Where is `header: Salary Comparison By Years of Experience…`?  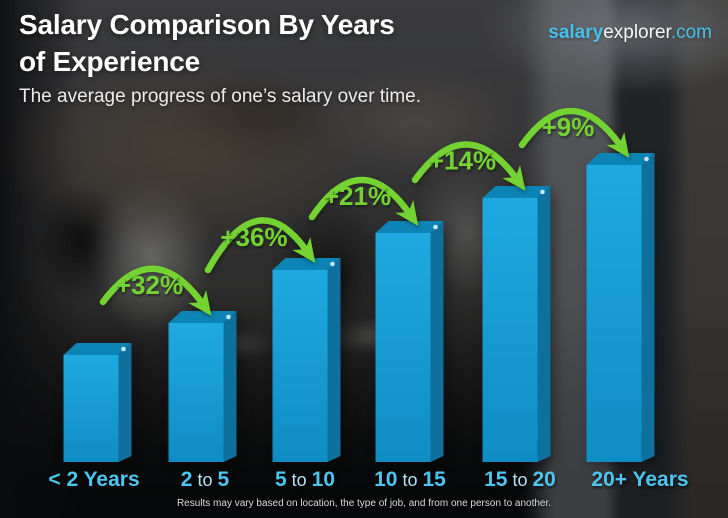
header: Salary Comparison By Years of Experience… is located at coordinates (220, 57).